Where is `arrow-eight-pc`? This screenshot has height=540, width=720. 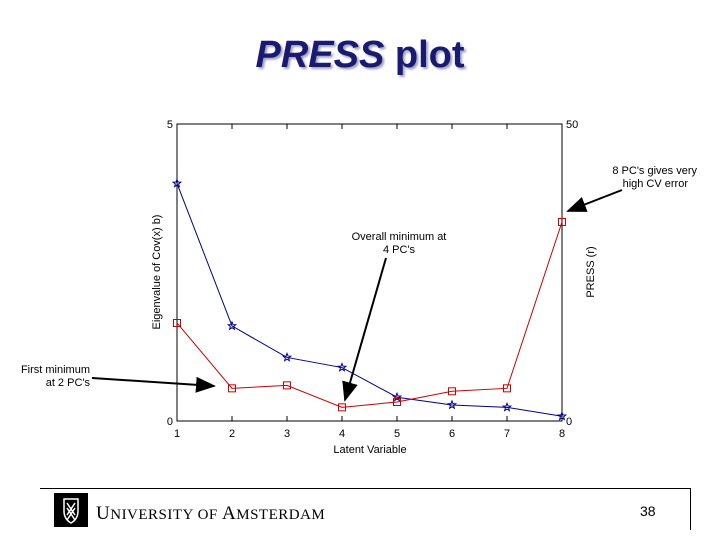 arrow-eight-pc is located at coordinates (594, 200).